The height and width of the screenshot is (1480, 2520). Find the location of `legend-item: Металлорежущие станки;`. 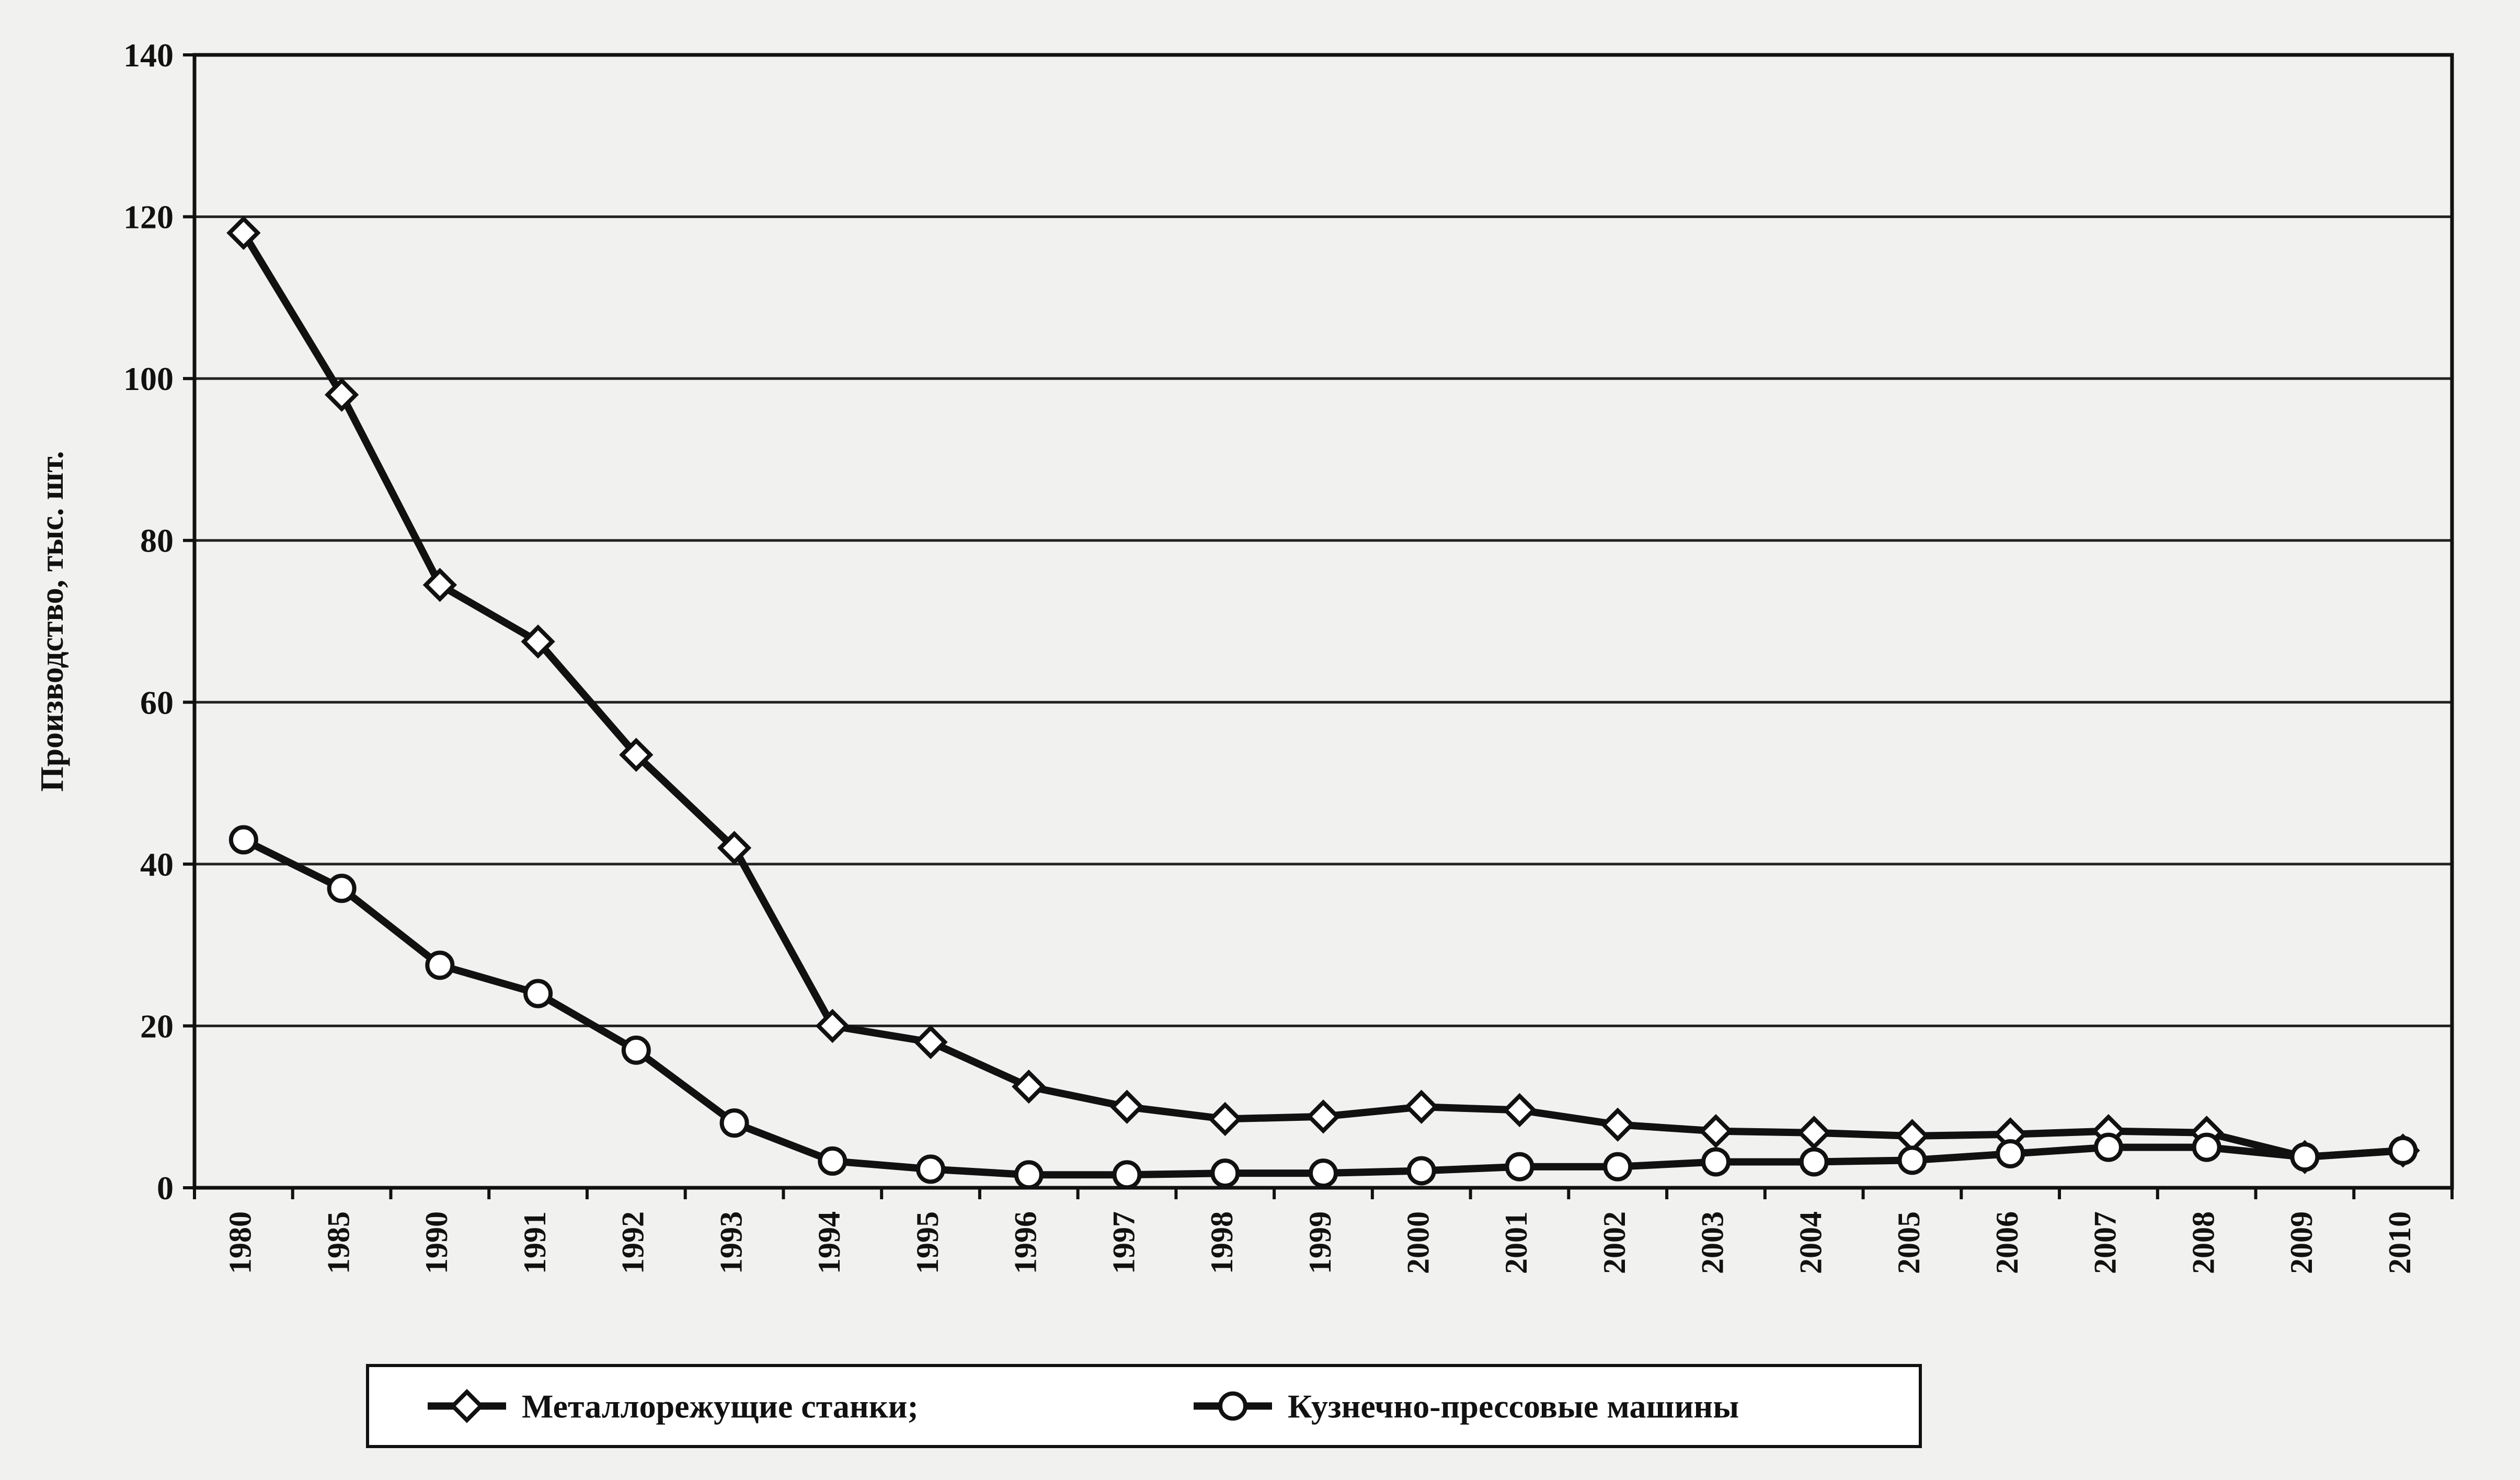

legend-item: Металлорежущие станки; is located at coordinates (673, 1406).